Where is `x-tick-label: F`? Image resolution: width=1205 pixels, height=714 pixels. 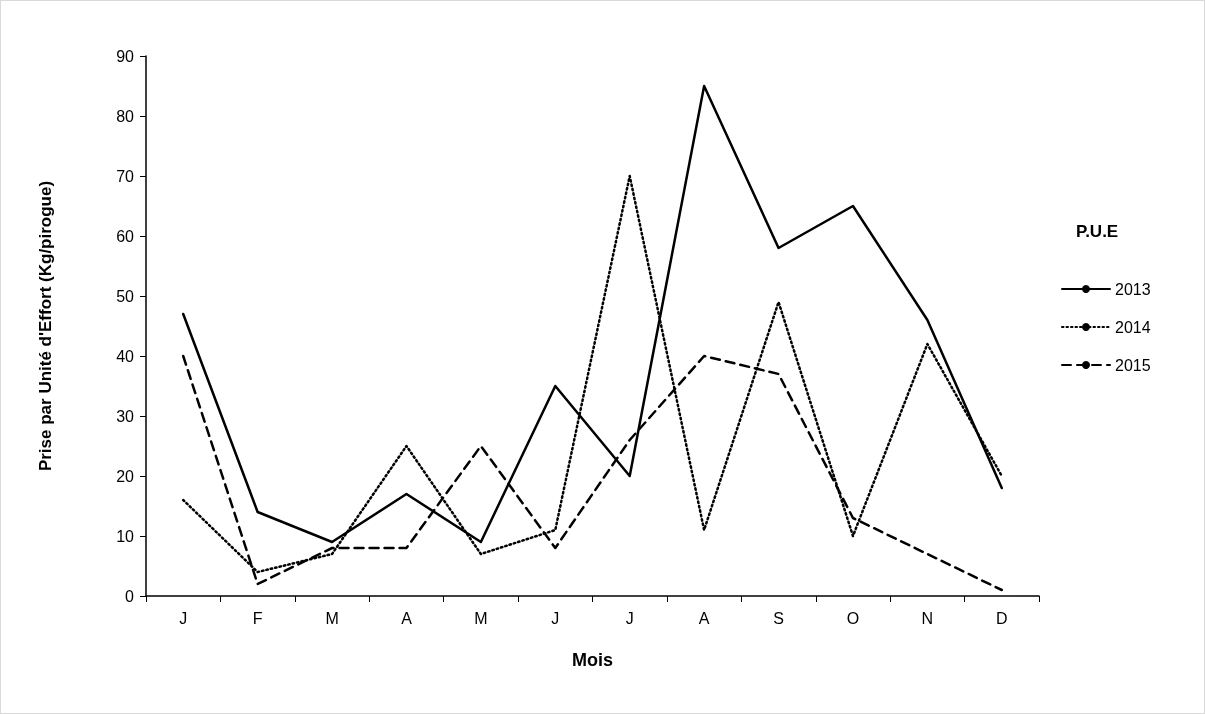
x-tick-label: F is located at coordinates (257, 618).